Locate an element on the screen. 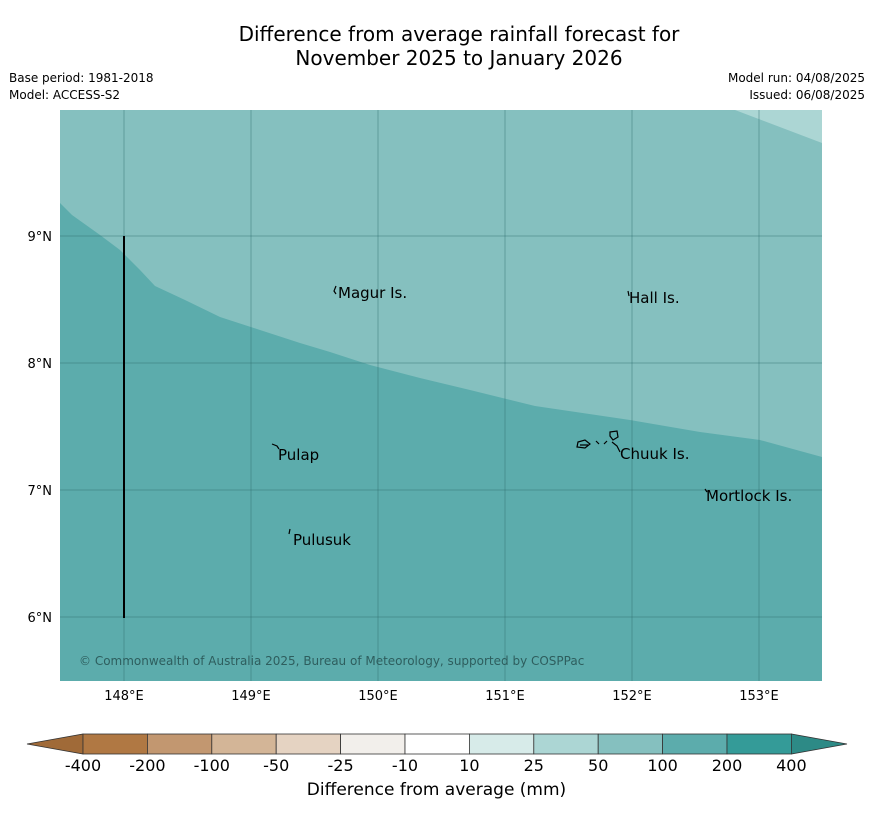  place-label: Magur Is. is located at coordinates (372, 293).